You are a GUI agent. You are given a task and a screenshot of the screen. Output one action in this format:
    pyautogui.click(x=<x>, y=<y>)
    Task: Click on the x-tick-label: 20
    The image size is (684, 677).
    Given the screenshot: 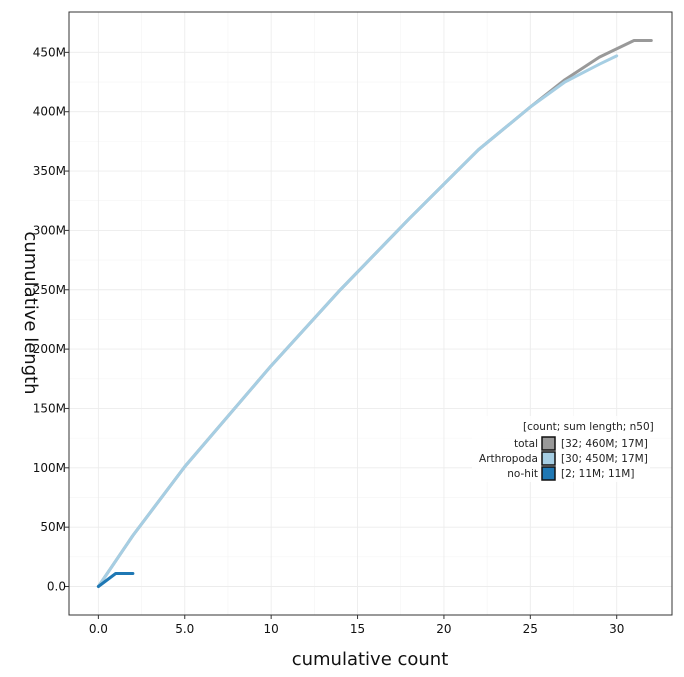 What is the action you would take?
    pyautogui.click(x=443, y=629)
    